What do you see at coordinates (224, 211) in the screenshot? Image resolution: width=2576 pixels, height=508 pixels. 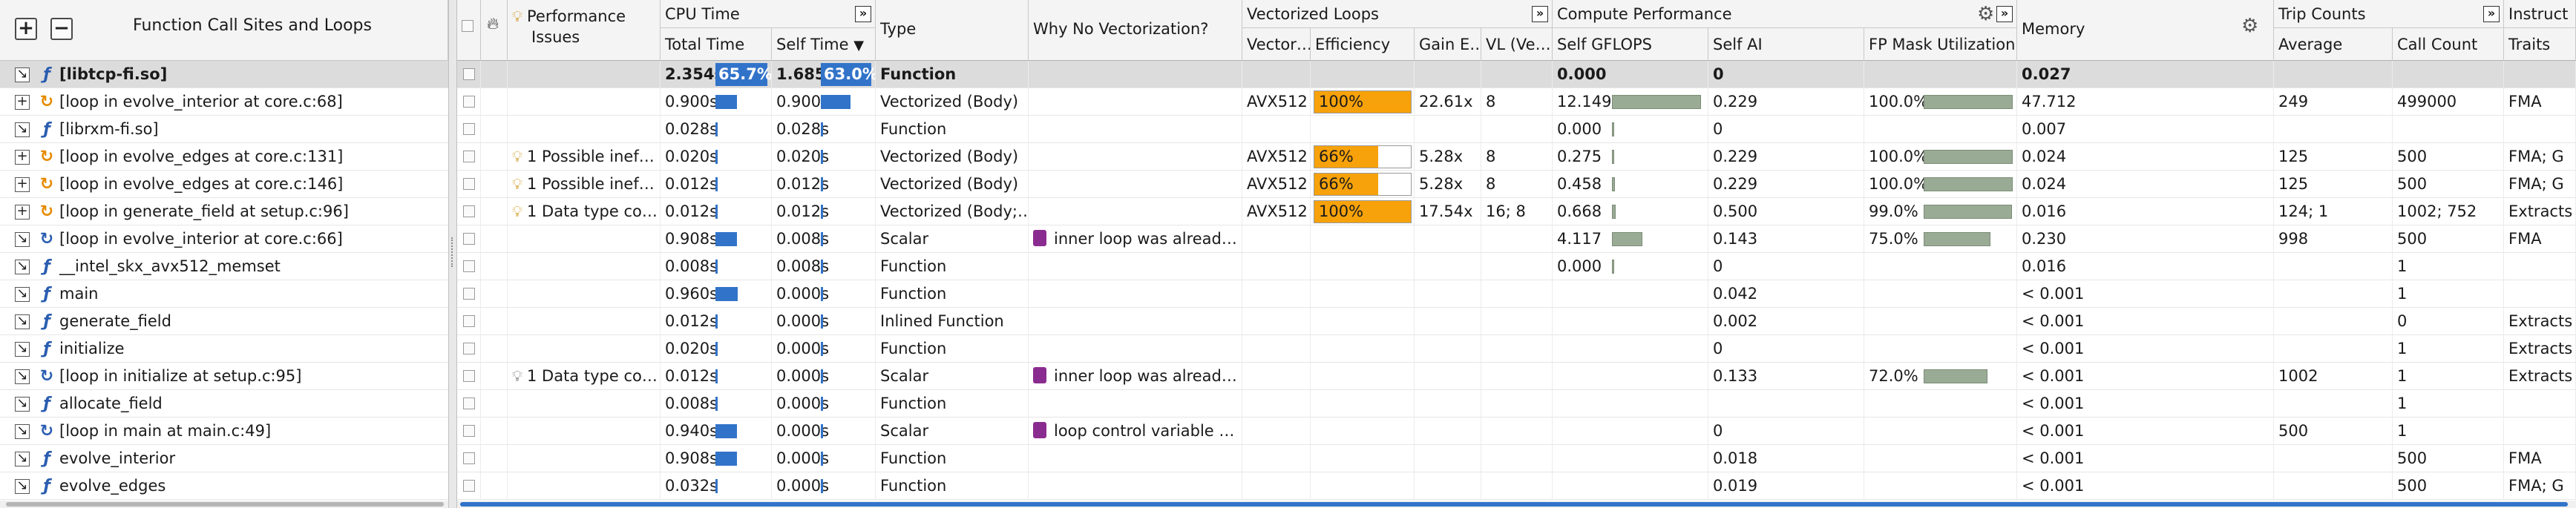 I see `tree-row: + ↻ [loop in generate_field at setup.c:96]` at bounding box center [224, 211].